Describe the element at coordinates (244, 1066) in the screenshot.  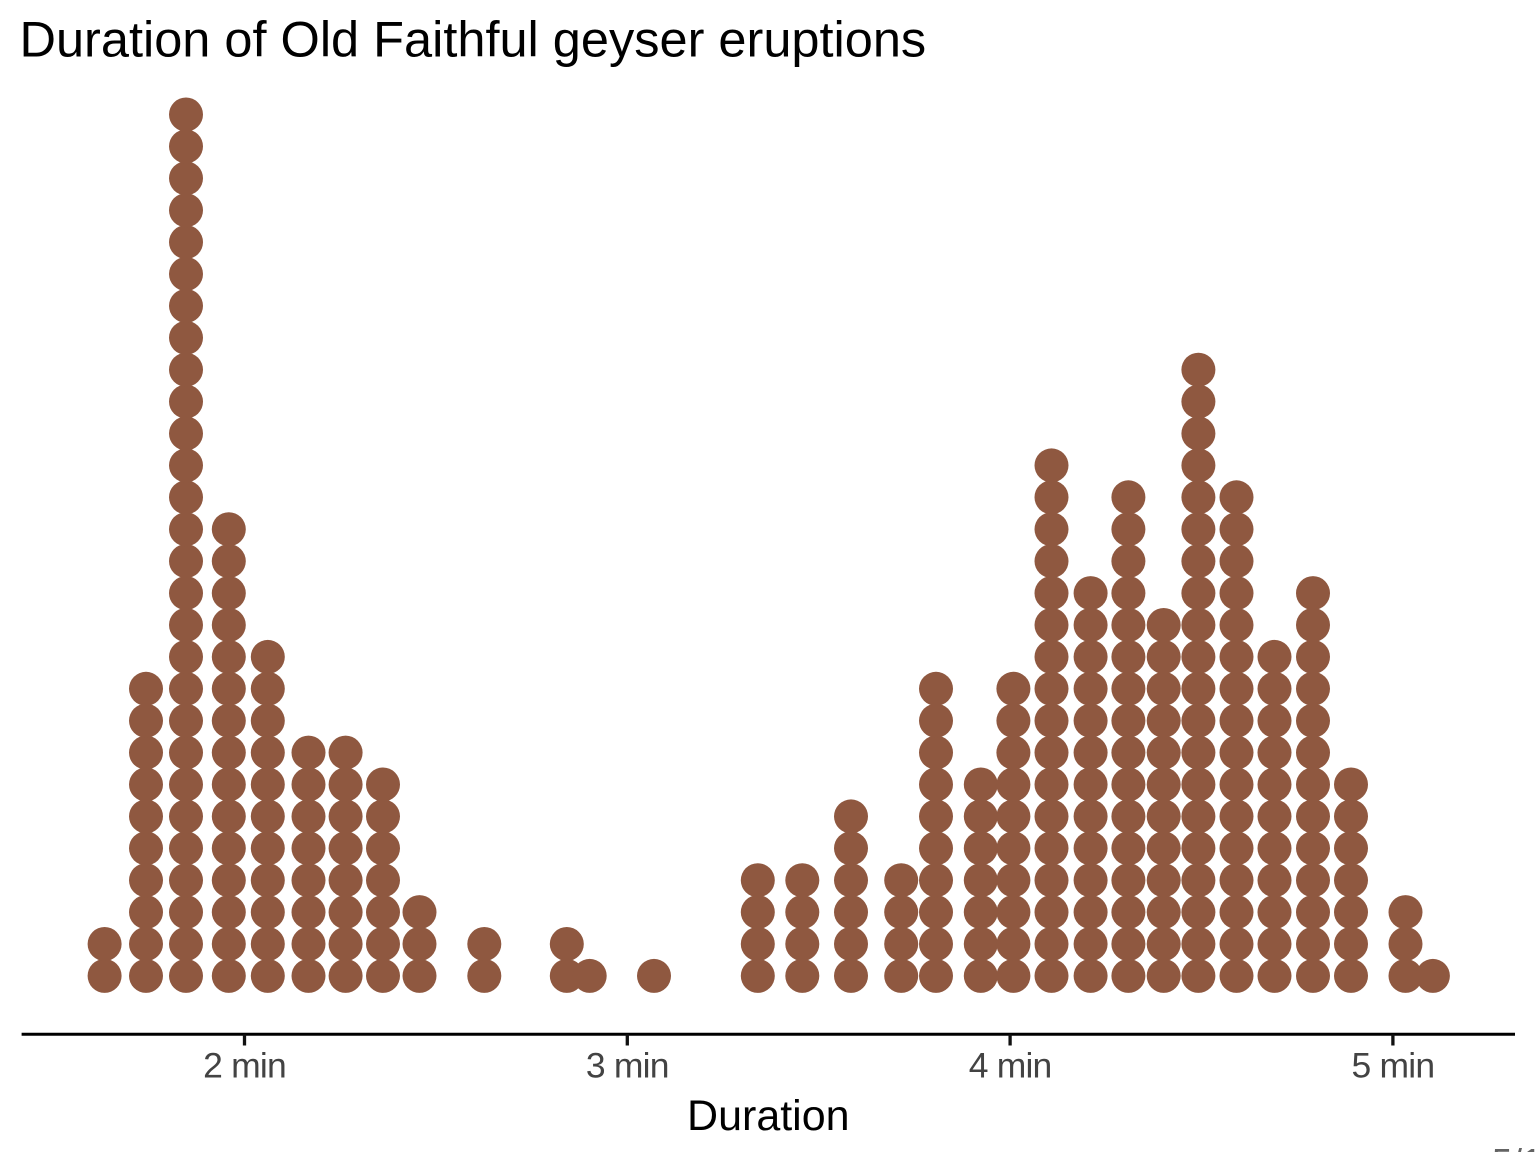
I see `svg-text: 2 min` at that location.